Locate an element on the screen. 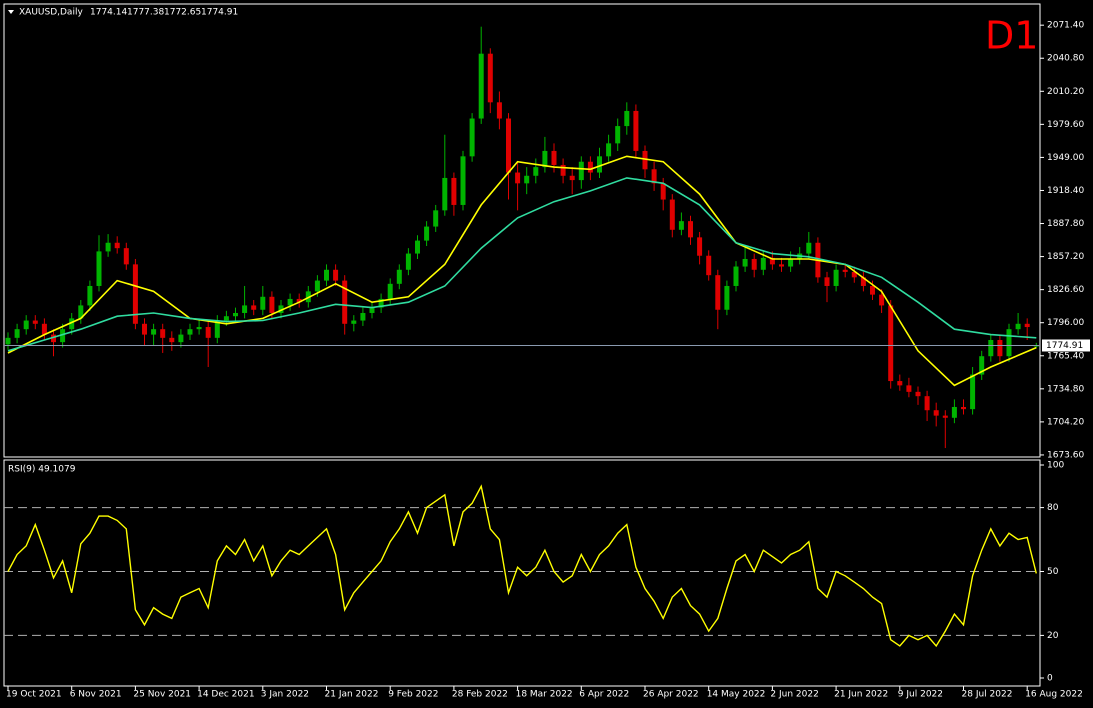 The image size is (1093, 708). x-tick-label: 28 Feb 2022 is located at coordinates (480, 695).